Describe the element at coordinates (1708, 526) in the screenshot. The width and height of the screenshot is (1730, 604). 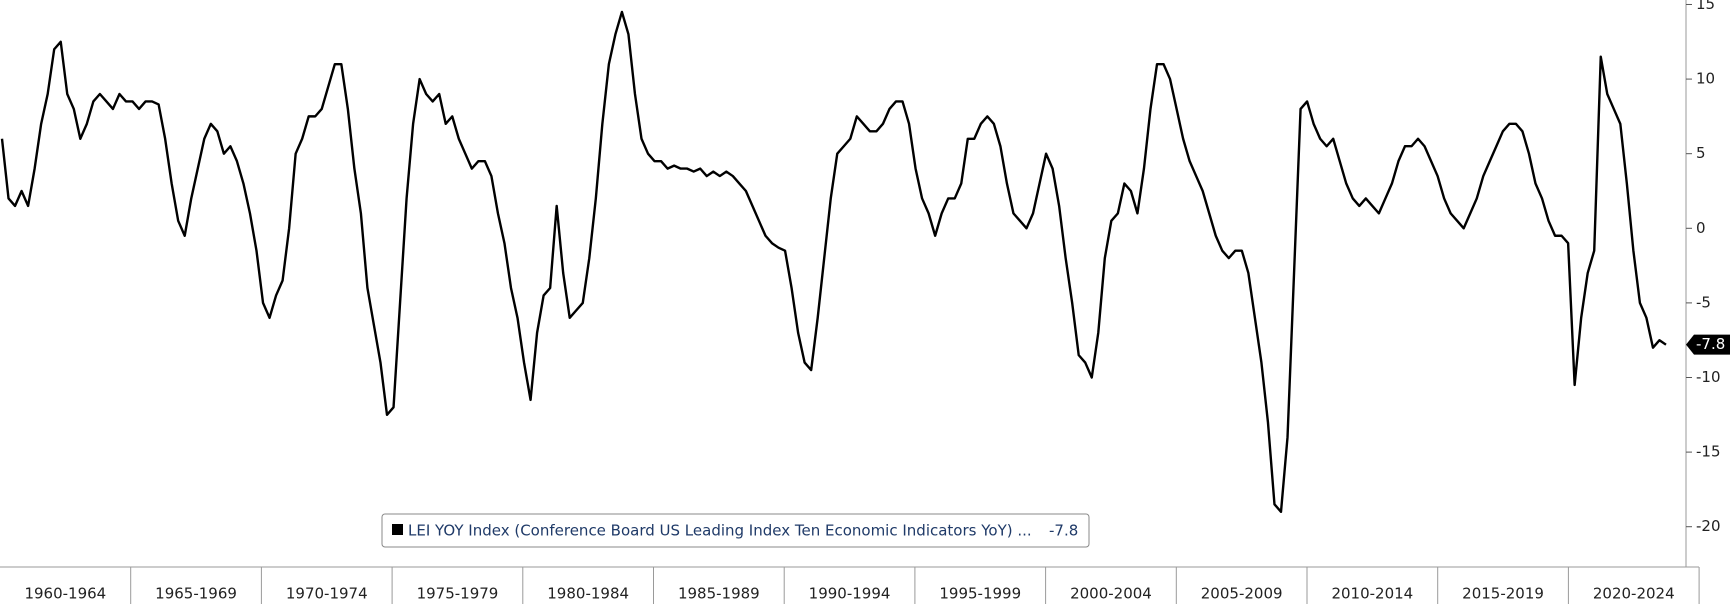
I see `y-tick-label: -20` at that location.